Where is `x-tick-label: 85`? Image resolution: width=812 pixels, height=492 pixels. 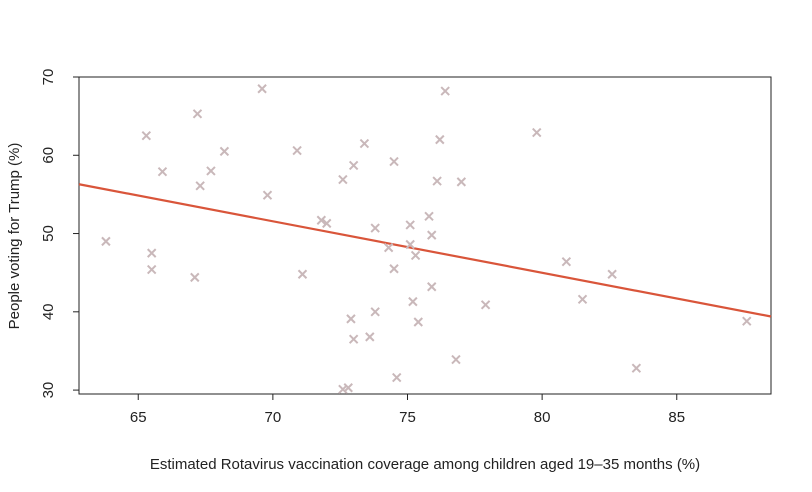 x-tick-label: 85 is located at coordinates (676, 417).